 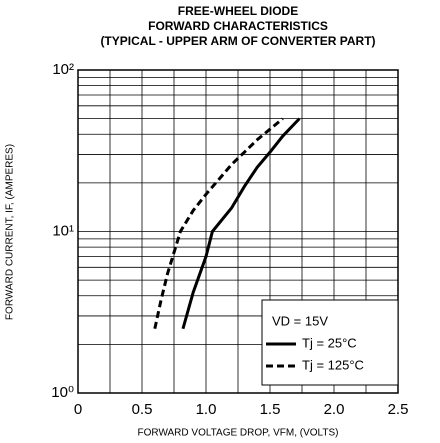 What do you see at coordinates (142, 409) in the screenshot?
I see `x-tick-label: 0.5` at bounding box center [142, 409].